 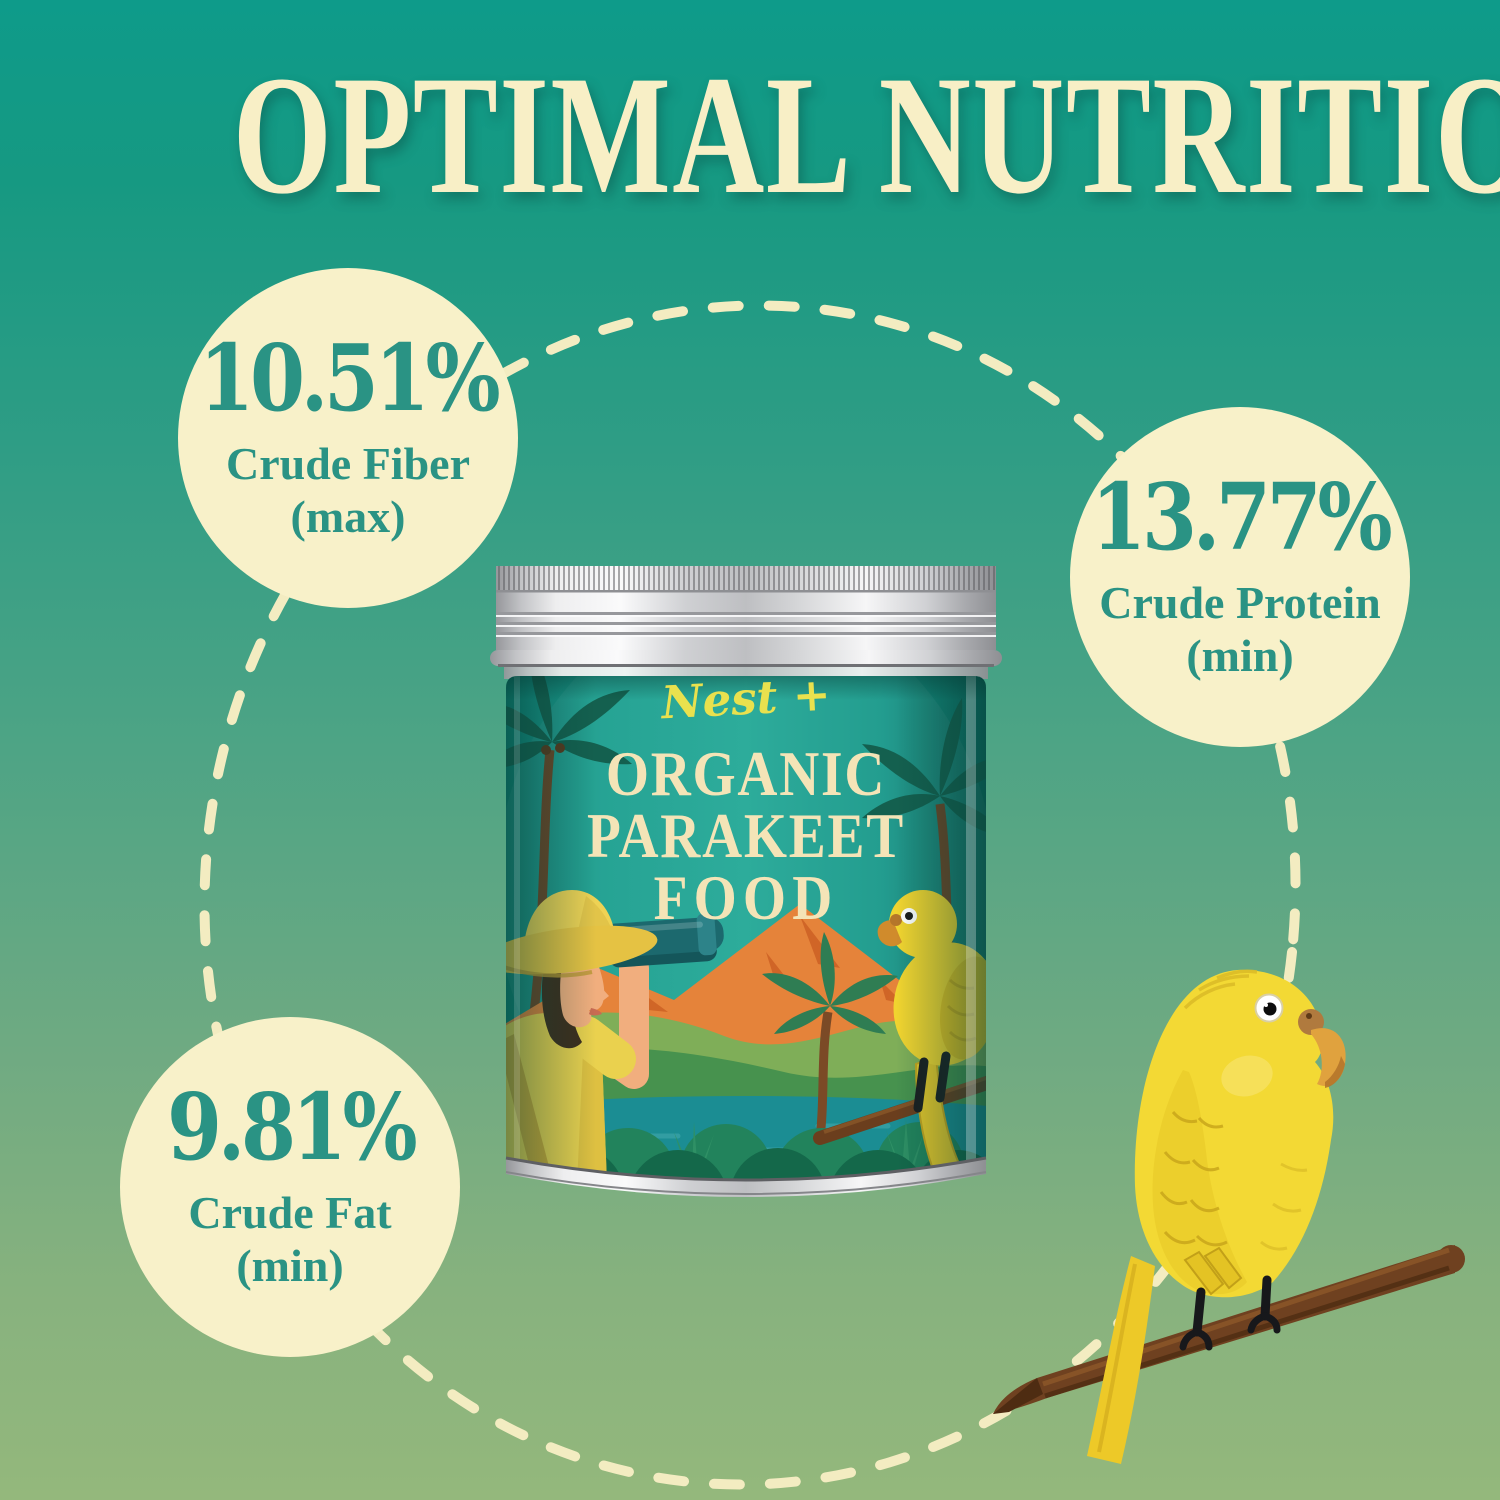 I want to click on lid-knurl, so click(x=746, y=578).